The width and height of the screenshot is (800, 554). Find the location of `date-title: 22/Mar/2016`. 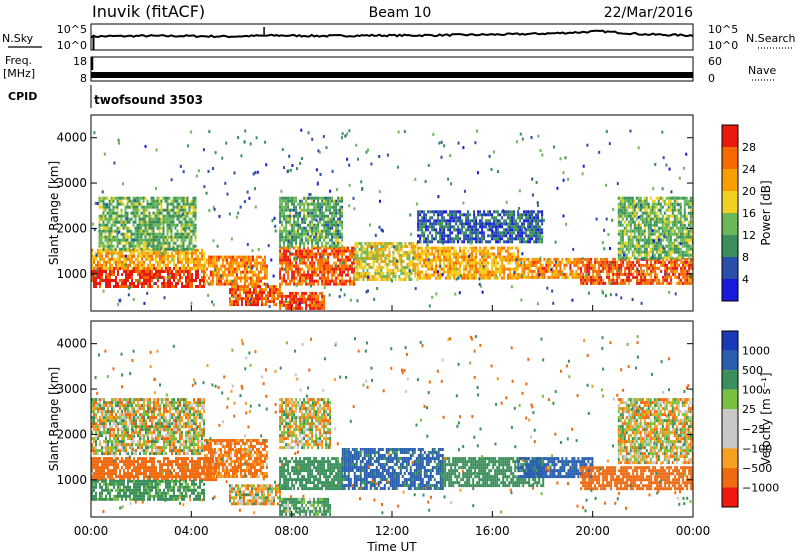

date-title: 22/Mar/2016 is located at coordinates (648, 13).